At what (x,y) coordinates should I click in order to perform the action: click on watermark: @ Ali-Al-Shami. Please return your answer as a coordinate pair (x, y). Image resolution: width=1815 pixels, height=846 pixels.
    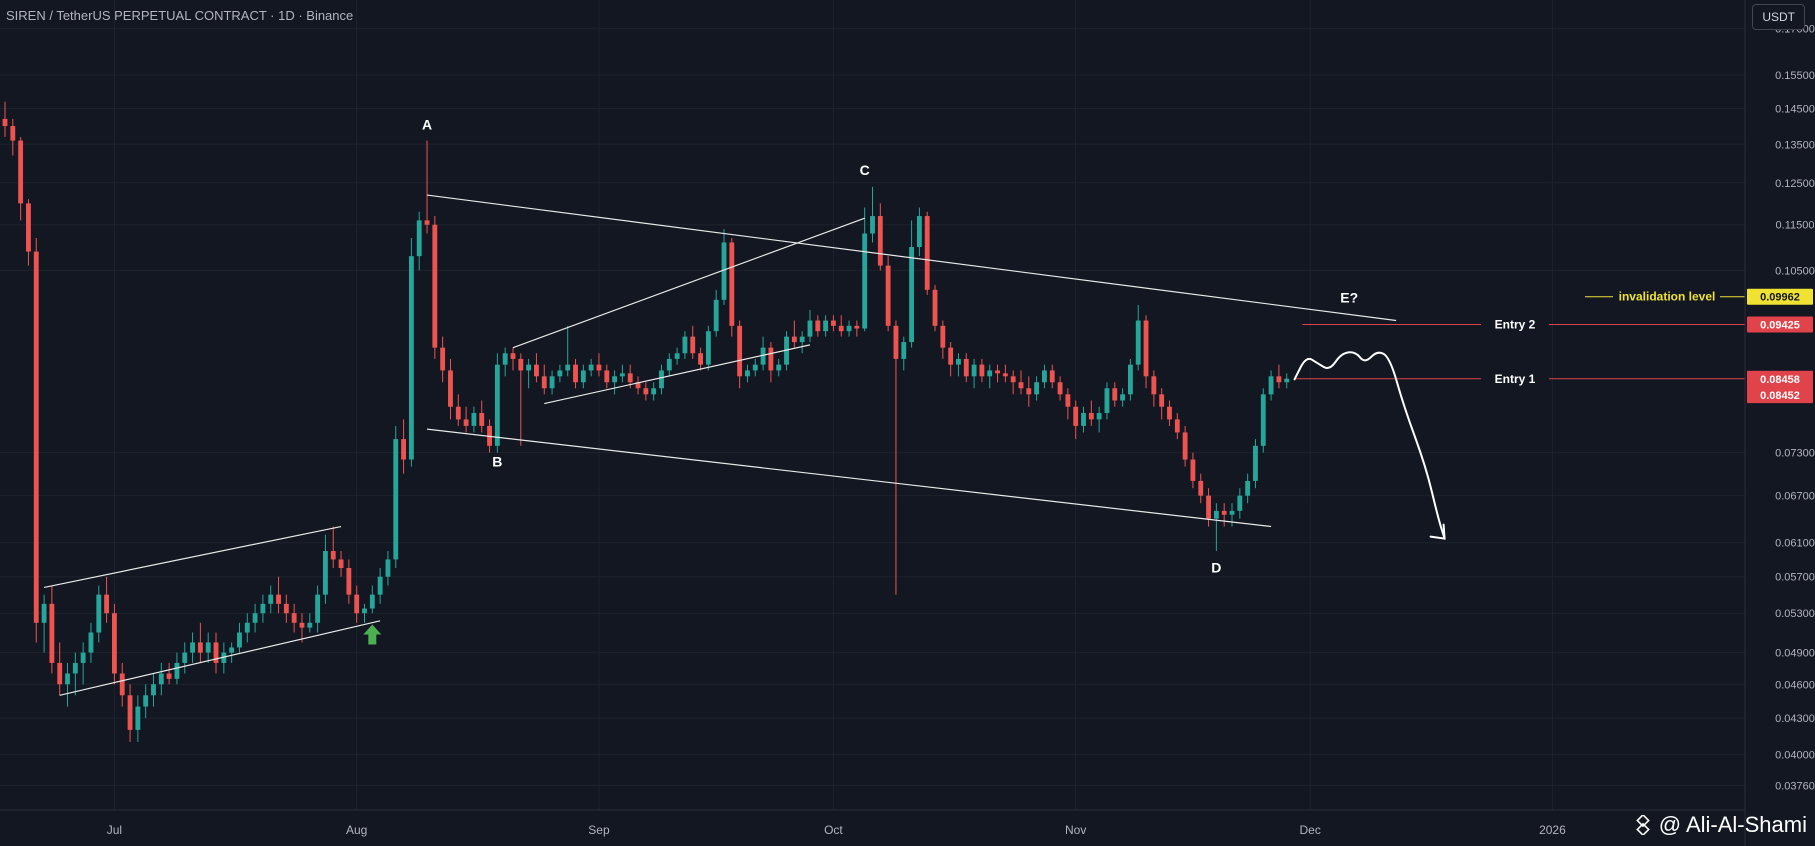
    Looking at the image, I should click on (1720, 825).